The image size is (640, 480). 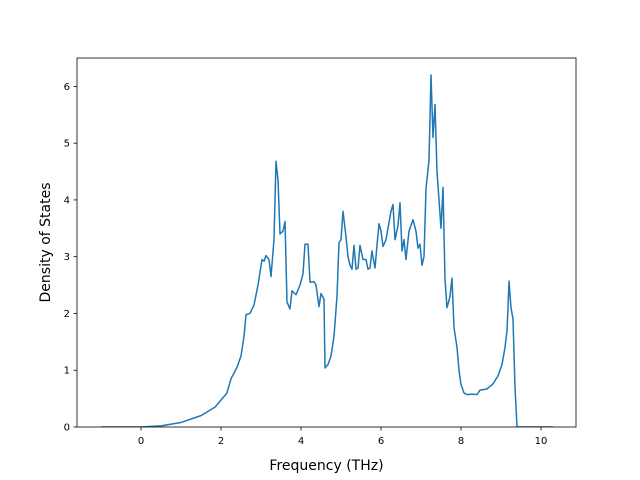 I want to click on y-tick-label: 2, so click(x=67, y=314).